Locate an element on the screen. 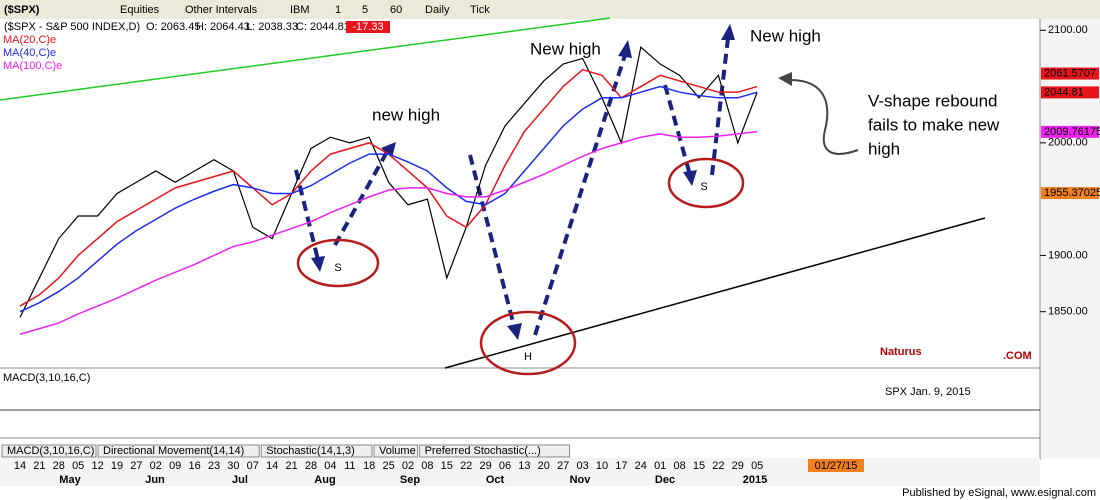  symbol: ($SPX) is located at coordinates (22, 10).